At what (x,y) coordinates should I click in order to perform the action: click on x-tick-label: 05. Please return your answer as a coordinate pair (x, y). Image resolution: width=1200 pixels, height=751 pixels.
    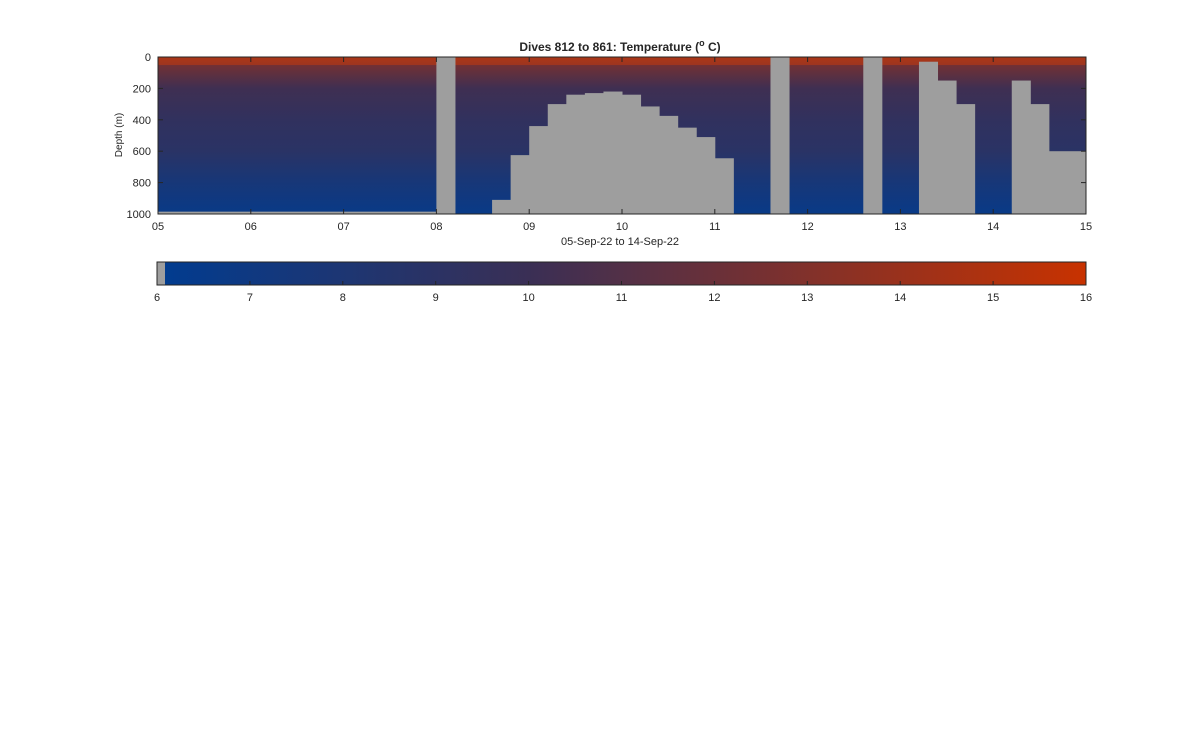
    Looking at the image, I should click on (158, 227).